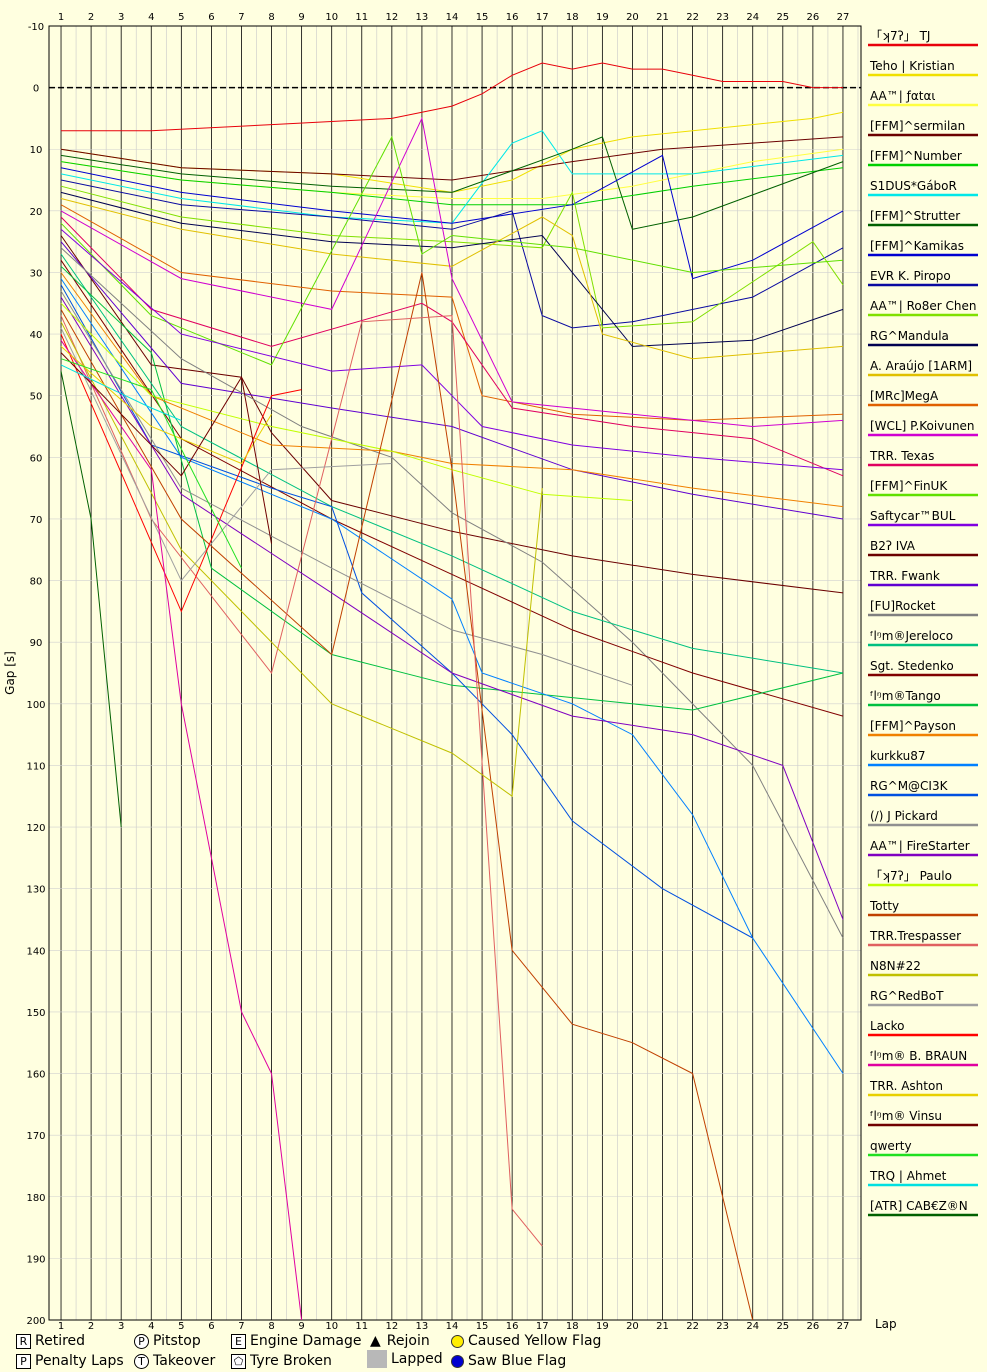  I want to click on key-blue-flag: Saw Blue Flag, so click(508, 1361).